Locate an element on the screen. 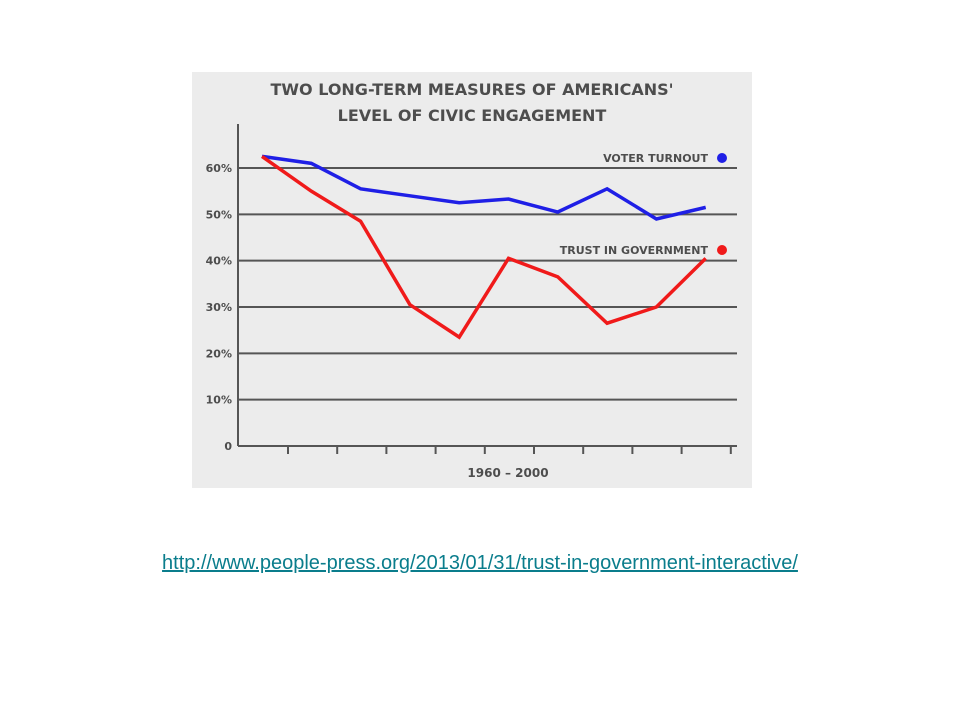  y-tick-label: 60% is located at coordinates (219, 168).